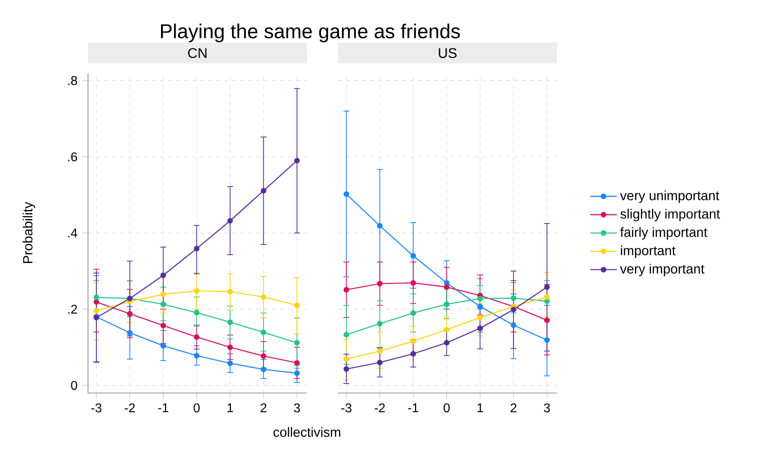 Image resolution: width=778 pixels, height=452 pixels. I want to click on y-tick-label: 0, so click(74, 385).